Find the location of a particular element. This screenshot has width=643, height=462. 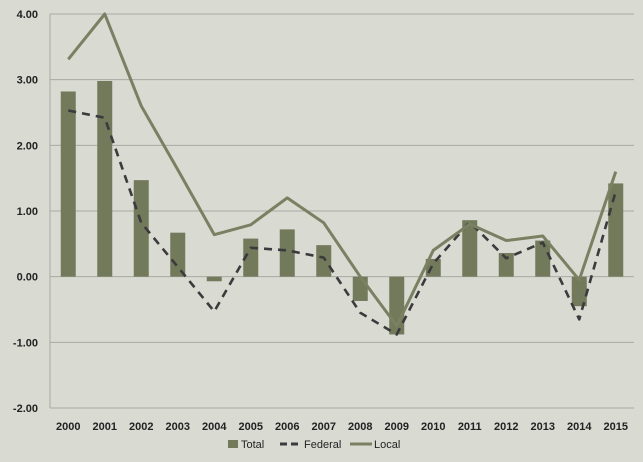

x-tick-label: 2008 is located at coordinates (360, 427).